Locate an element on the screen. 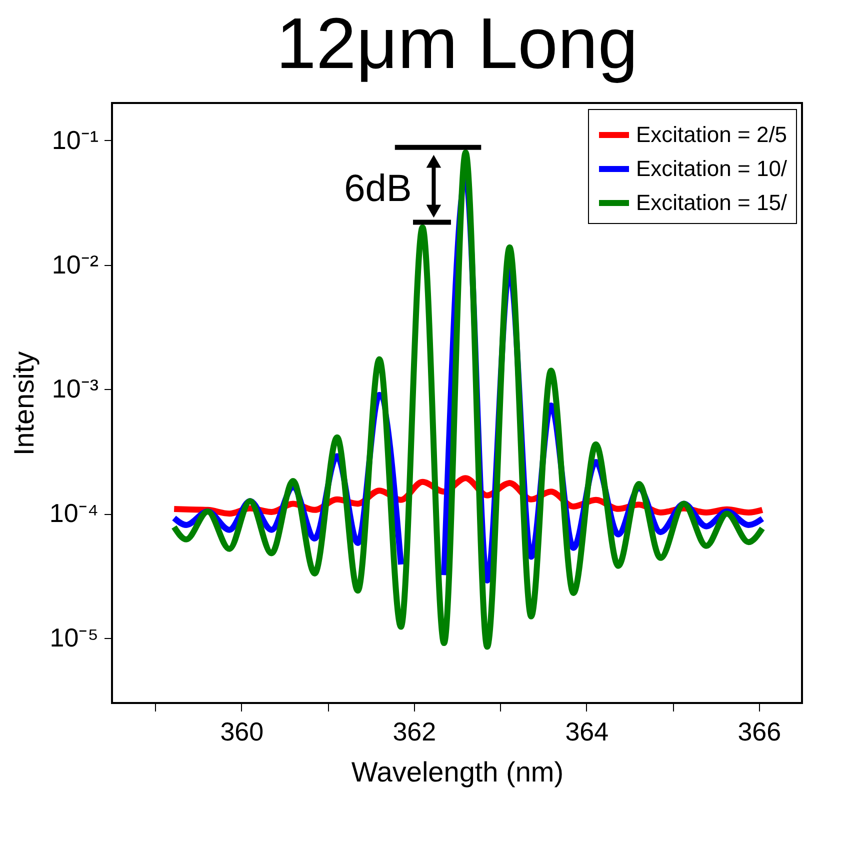 This screenshot has height=859, width=865. x-tick-label: 366 is located at coordinates (760, 731).